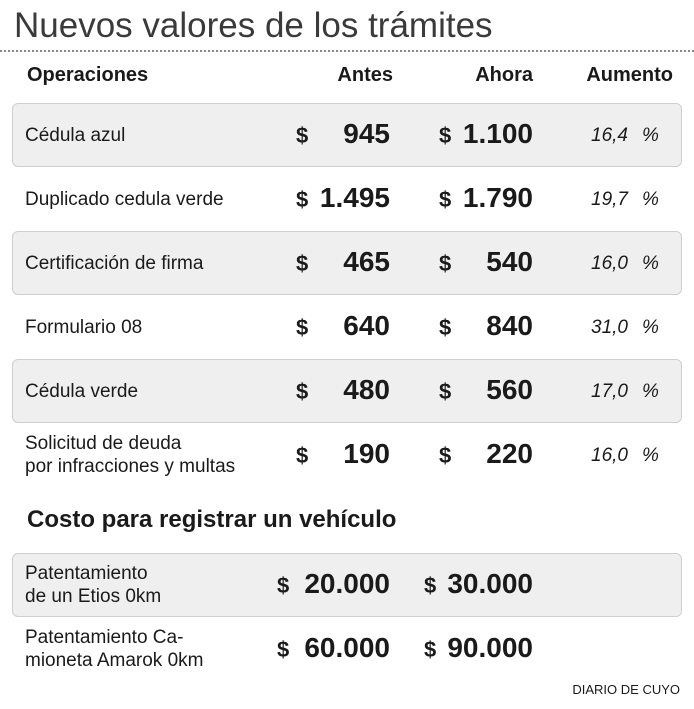 The width and height of the screenshot is (694, 709). What do you see at coordinates (212, 519) in the screenshot?
I see `section-title: Costo para registrar un vehículo` at bounding box center [212, 519].